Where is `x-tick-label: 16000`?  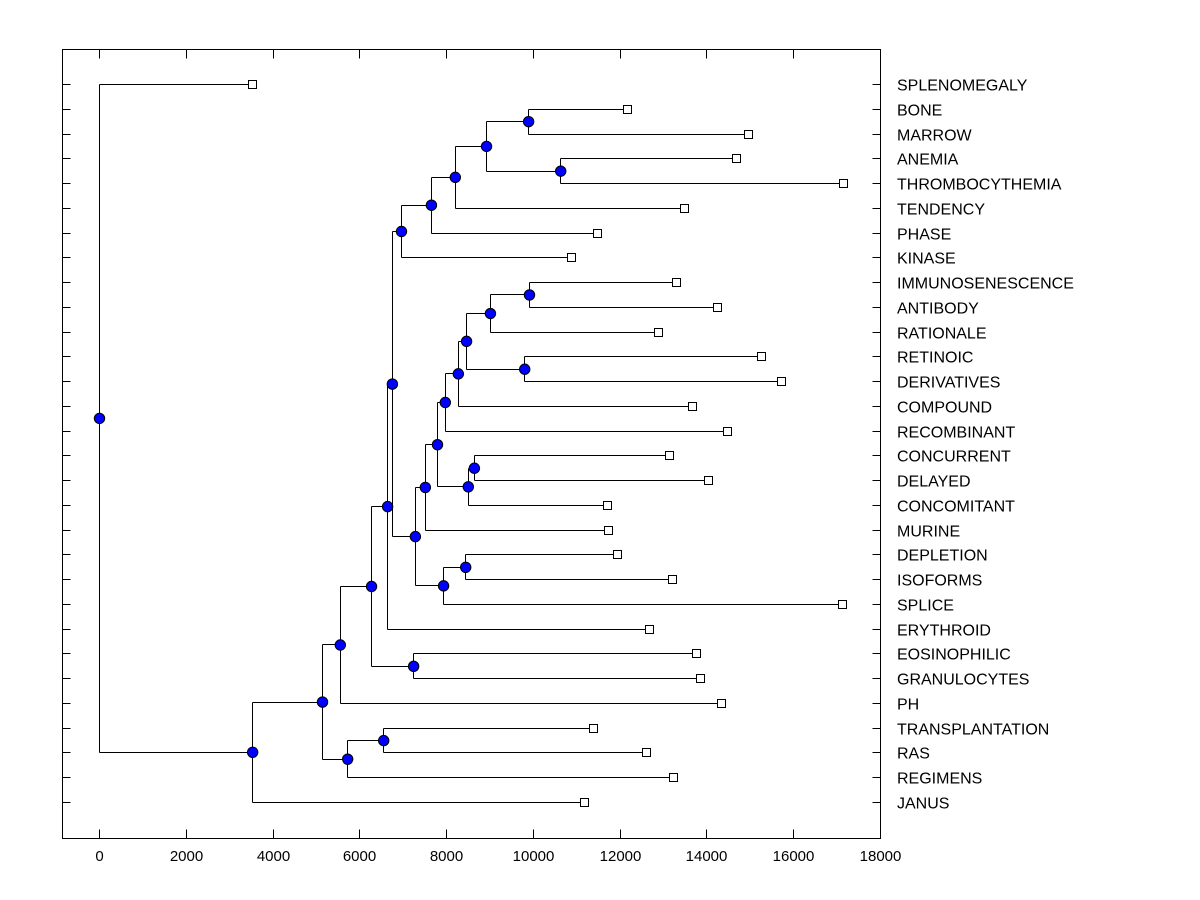
x-tick-label: 16000 is located at coordinates (794, 856).